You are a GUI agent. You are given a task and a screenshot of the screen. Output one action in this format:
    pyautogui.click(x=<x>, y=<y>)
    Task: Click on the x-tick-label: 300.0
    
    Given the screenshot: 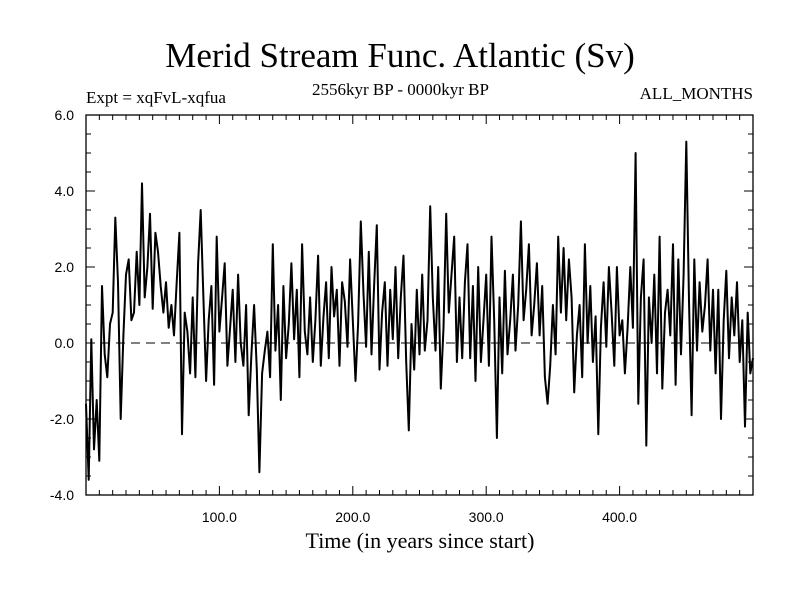 What is the action you would take?
    pyautogui.click(x=486, y=517)
    